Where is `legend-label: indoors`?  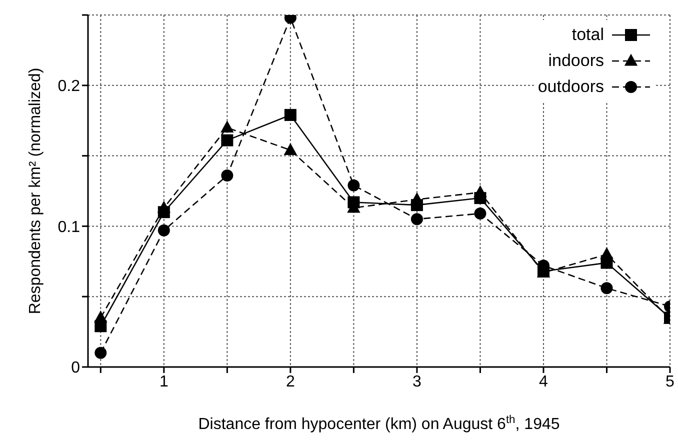
legend-label: indoors is located at coordinates (576, 61).